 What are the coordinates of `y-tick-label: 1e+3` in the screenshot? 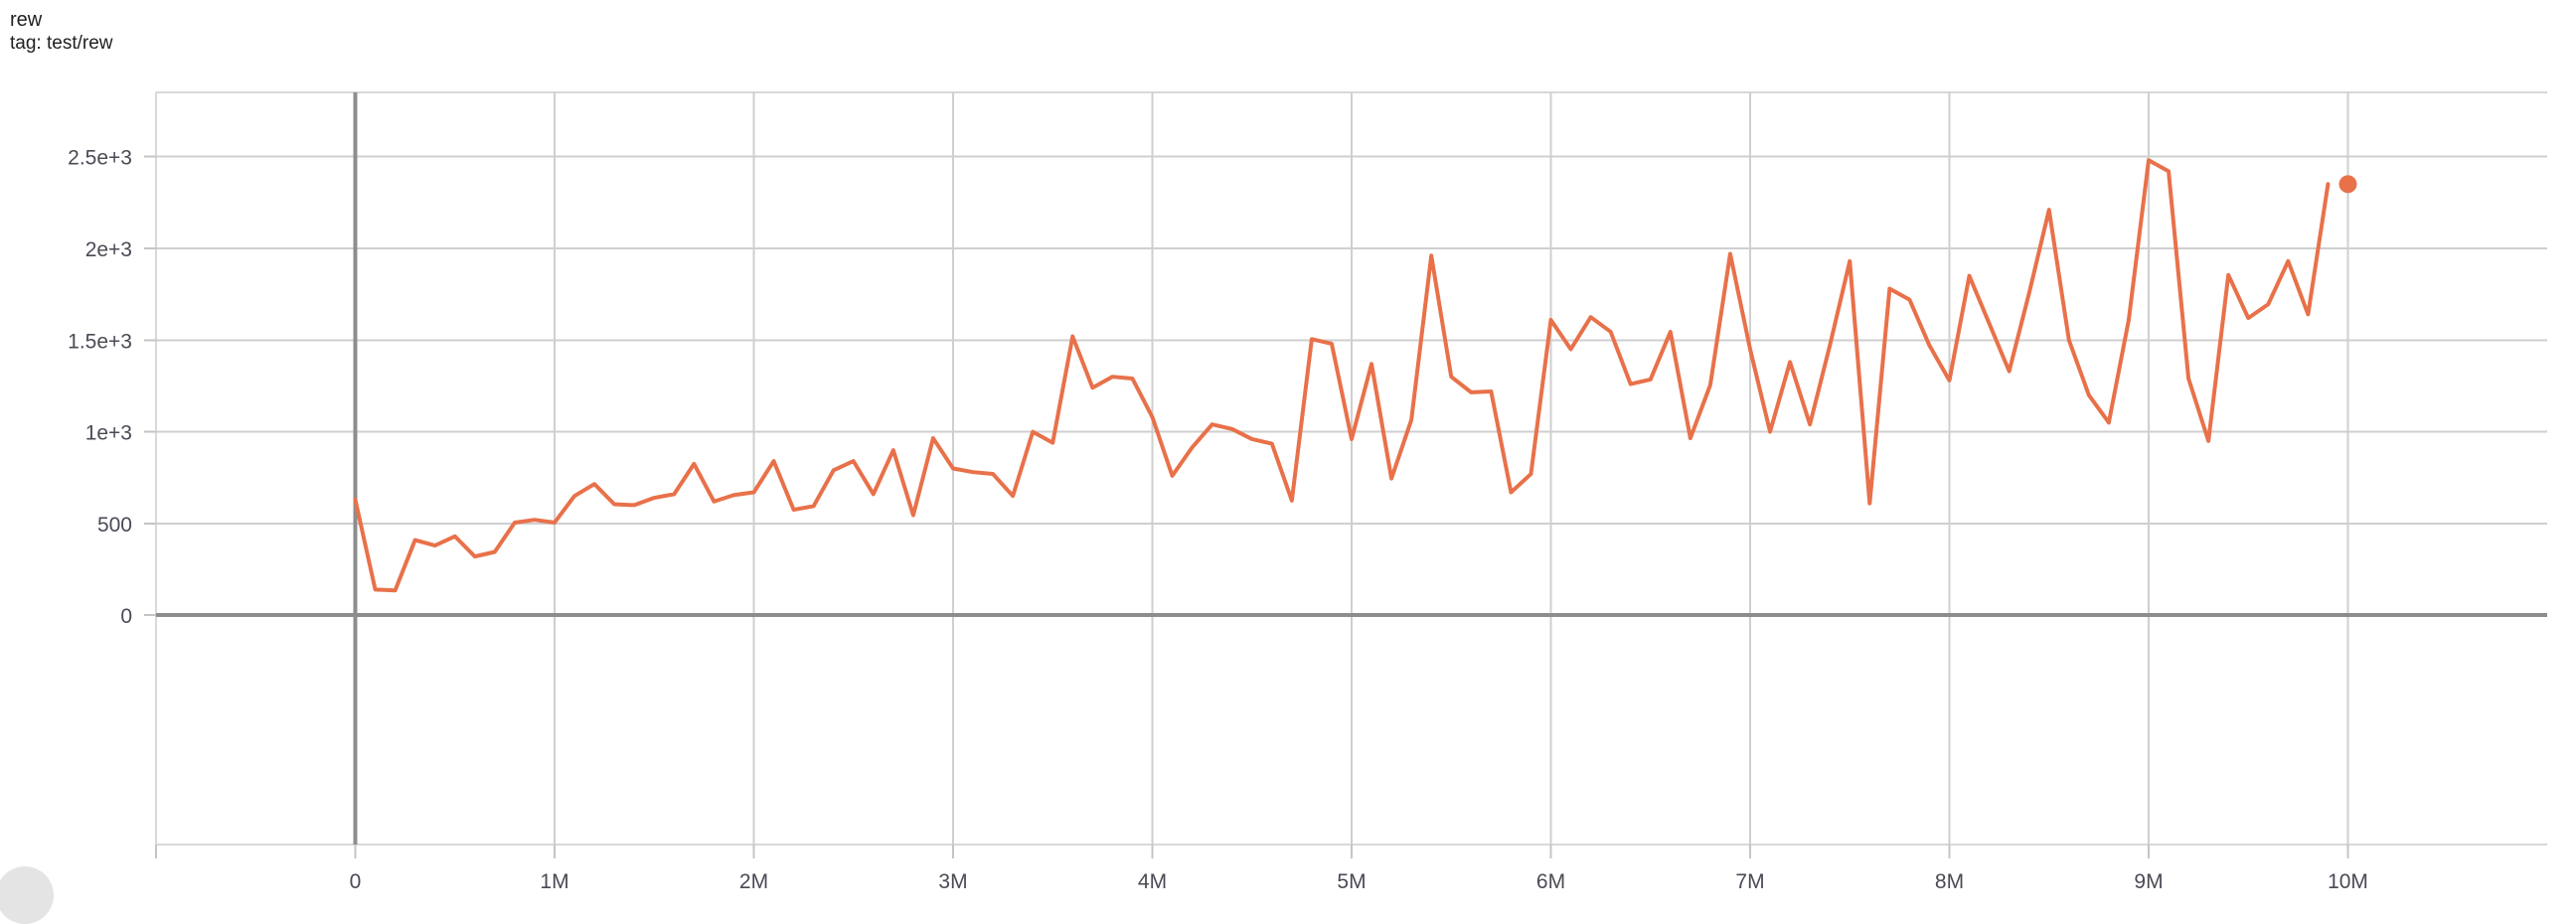 It's located at (108, 433).